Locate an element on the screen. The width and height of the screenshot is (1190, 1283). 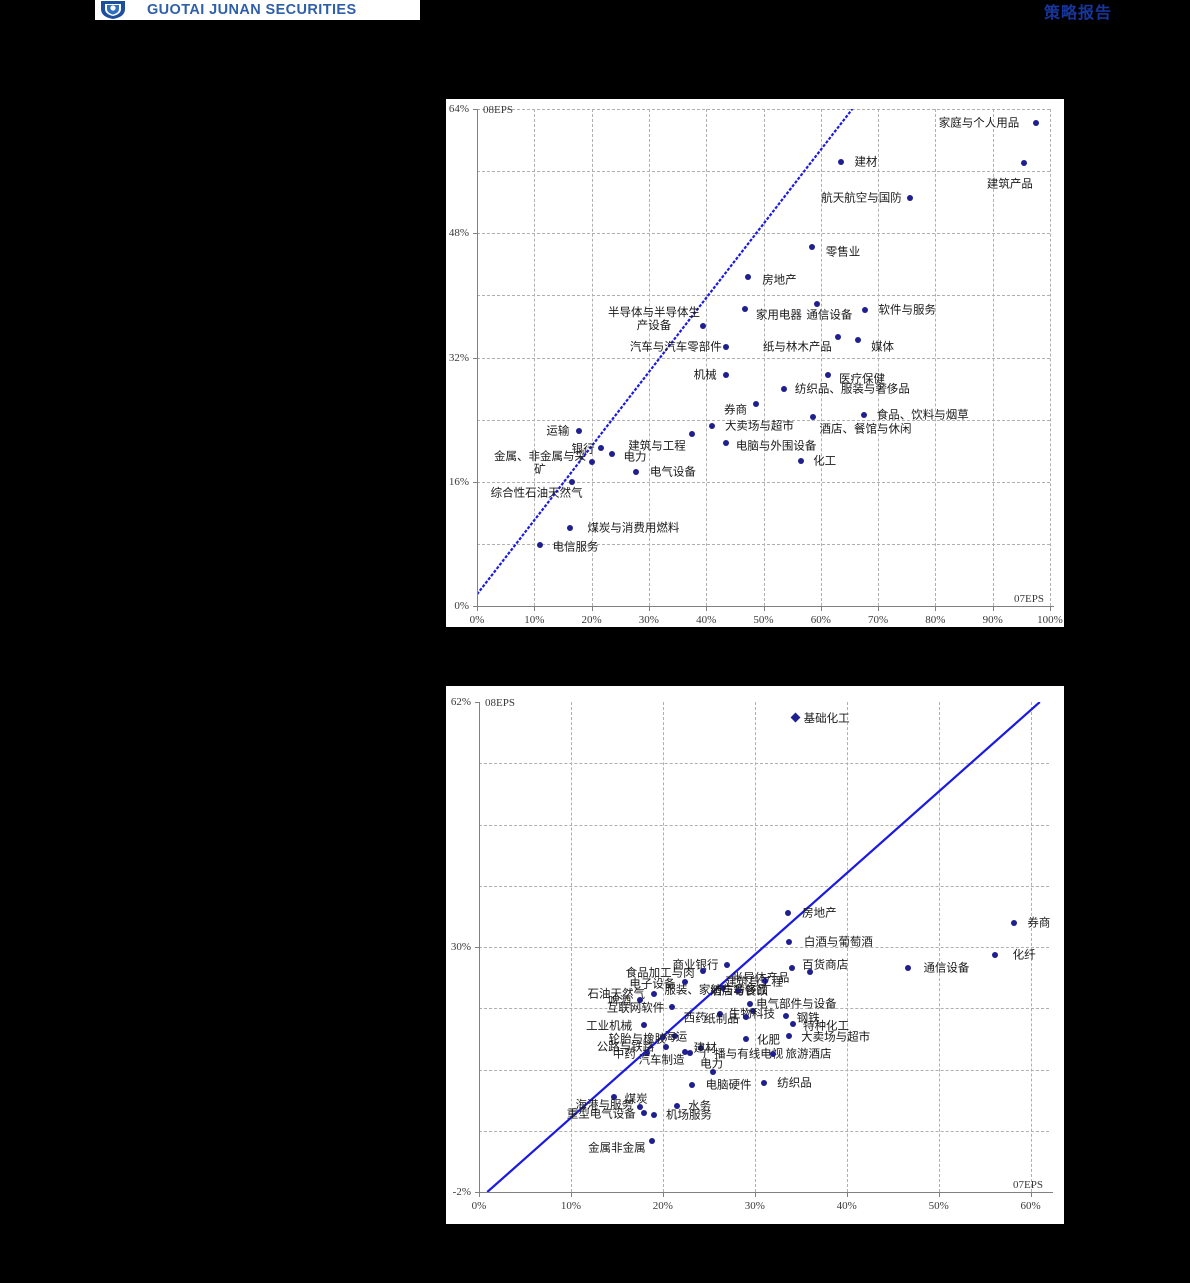
data-point-label: 通信设备 is located at coordinates (829, 314).